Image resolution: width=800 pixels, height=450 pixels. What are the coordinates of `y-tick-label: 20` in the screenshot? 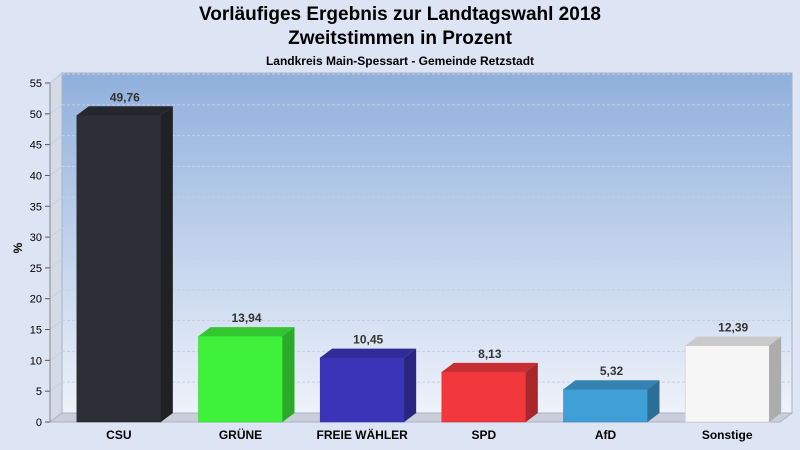 It's located at (36, 300).